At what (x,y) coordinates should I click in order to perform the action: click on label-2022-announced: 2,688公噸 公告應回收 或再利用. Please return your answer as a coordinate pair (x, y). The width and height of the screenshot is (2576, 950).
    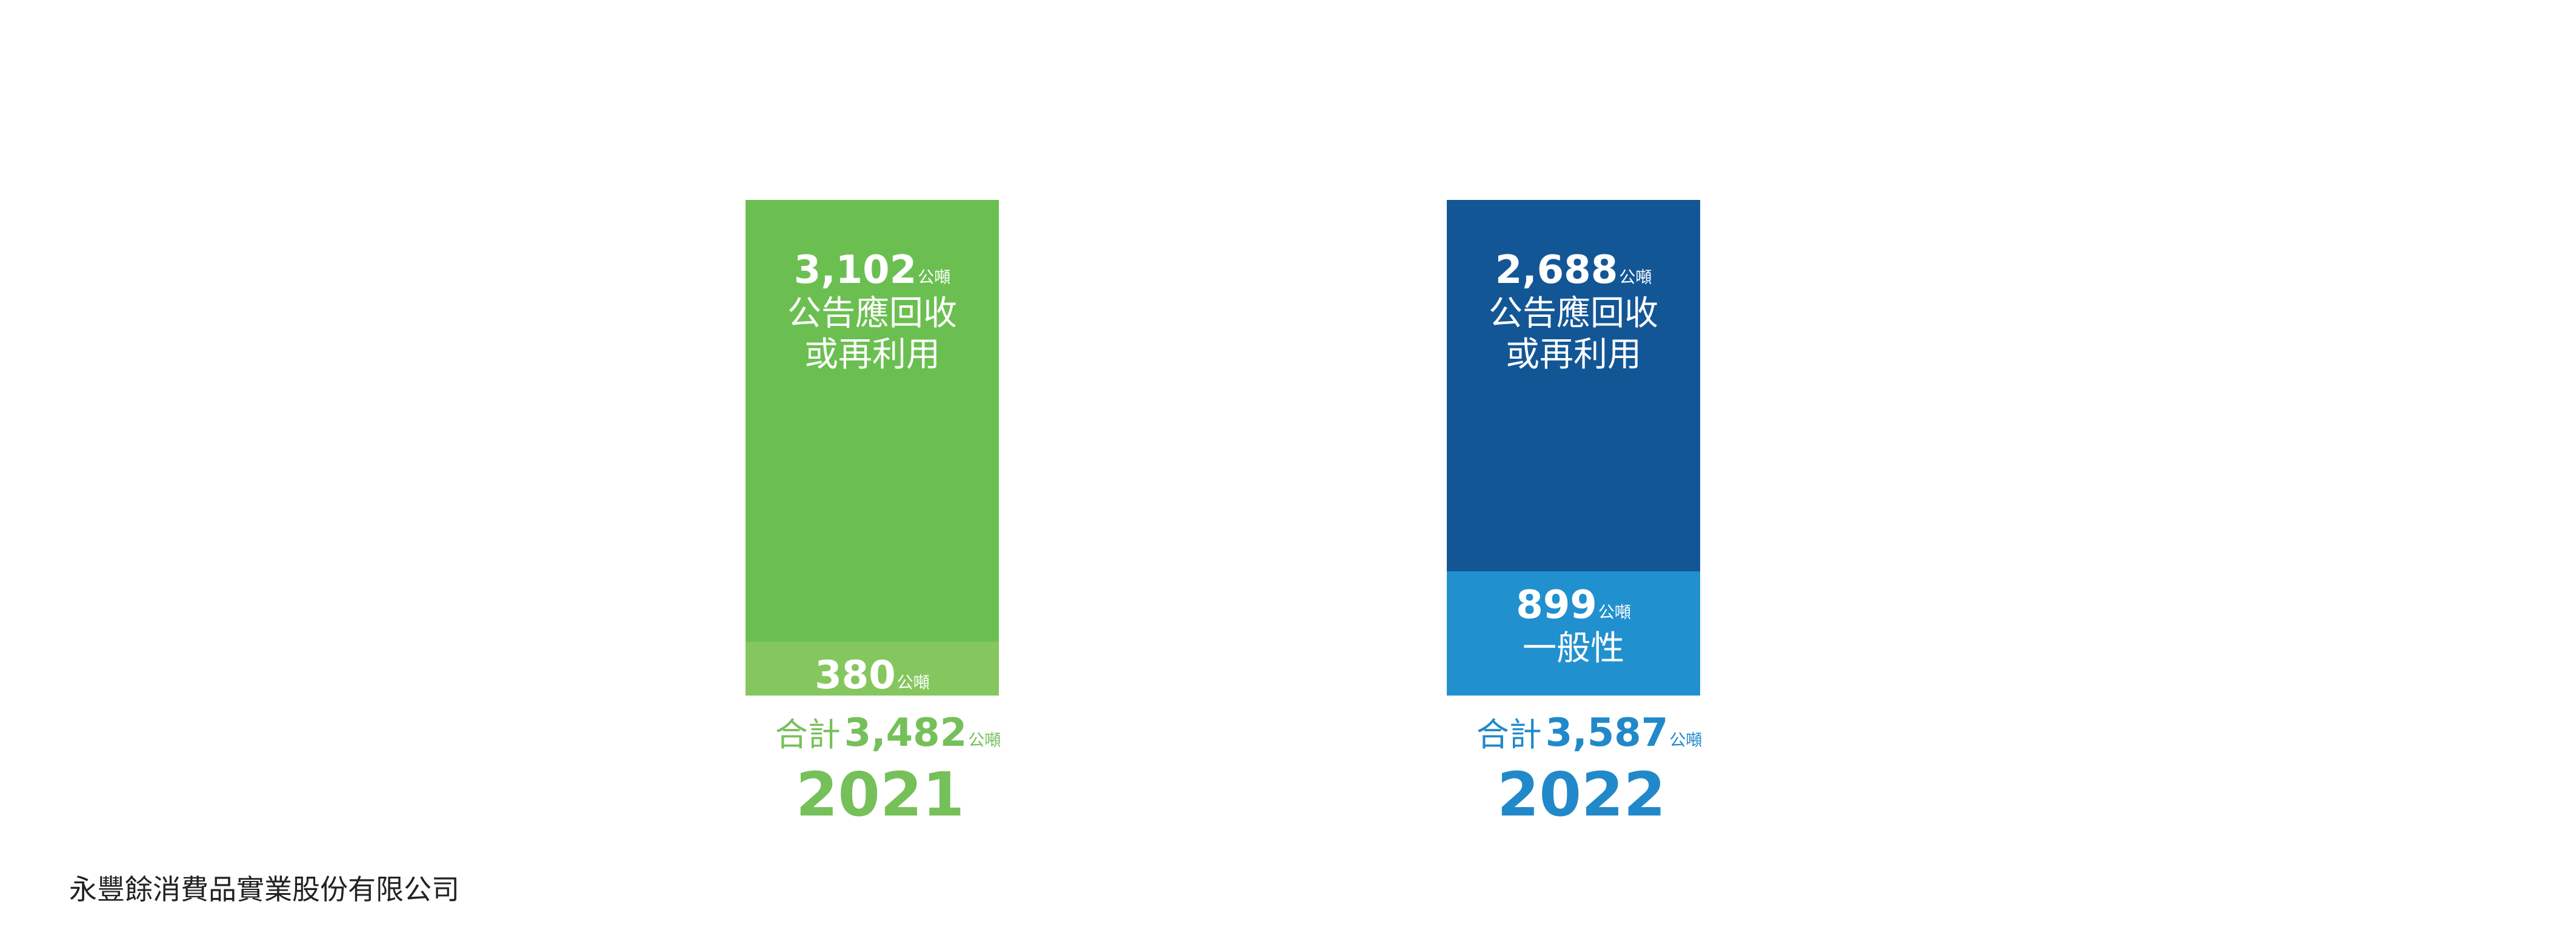
    Looking at the image, I should click on (1573, 313).